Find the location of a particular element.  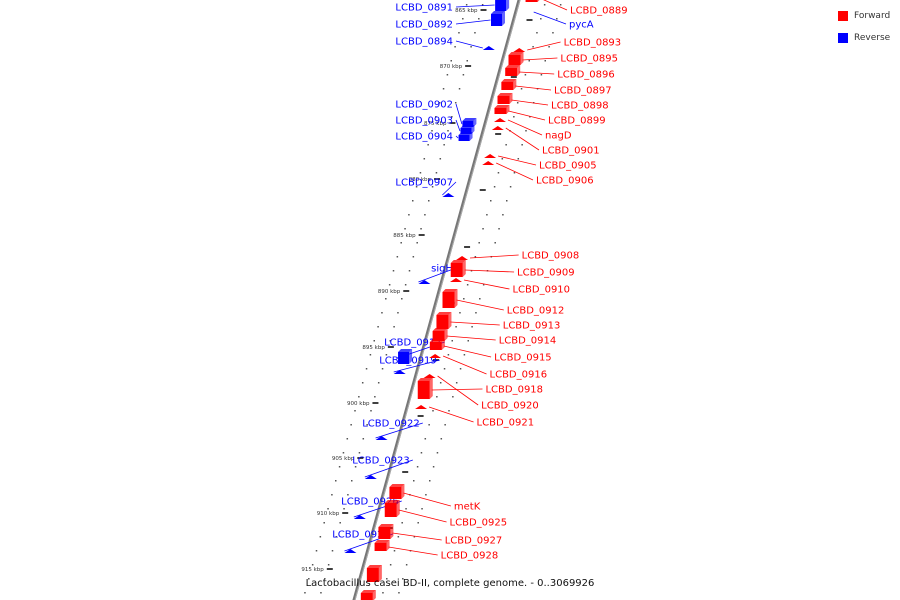

gene-lcbd-0913-label: LCBD_0913 is located at coordinates (532, 326).